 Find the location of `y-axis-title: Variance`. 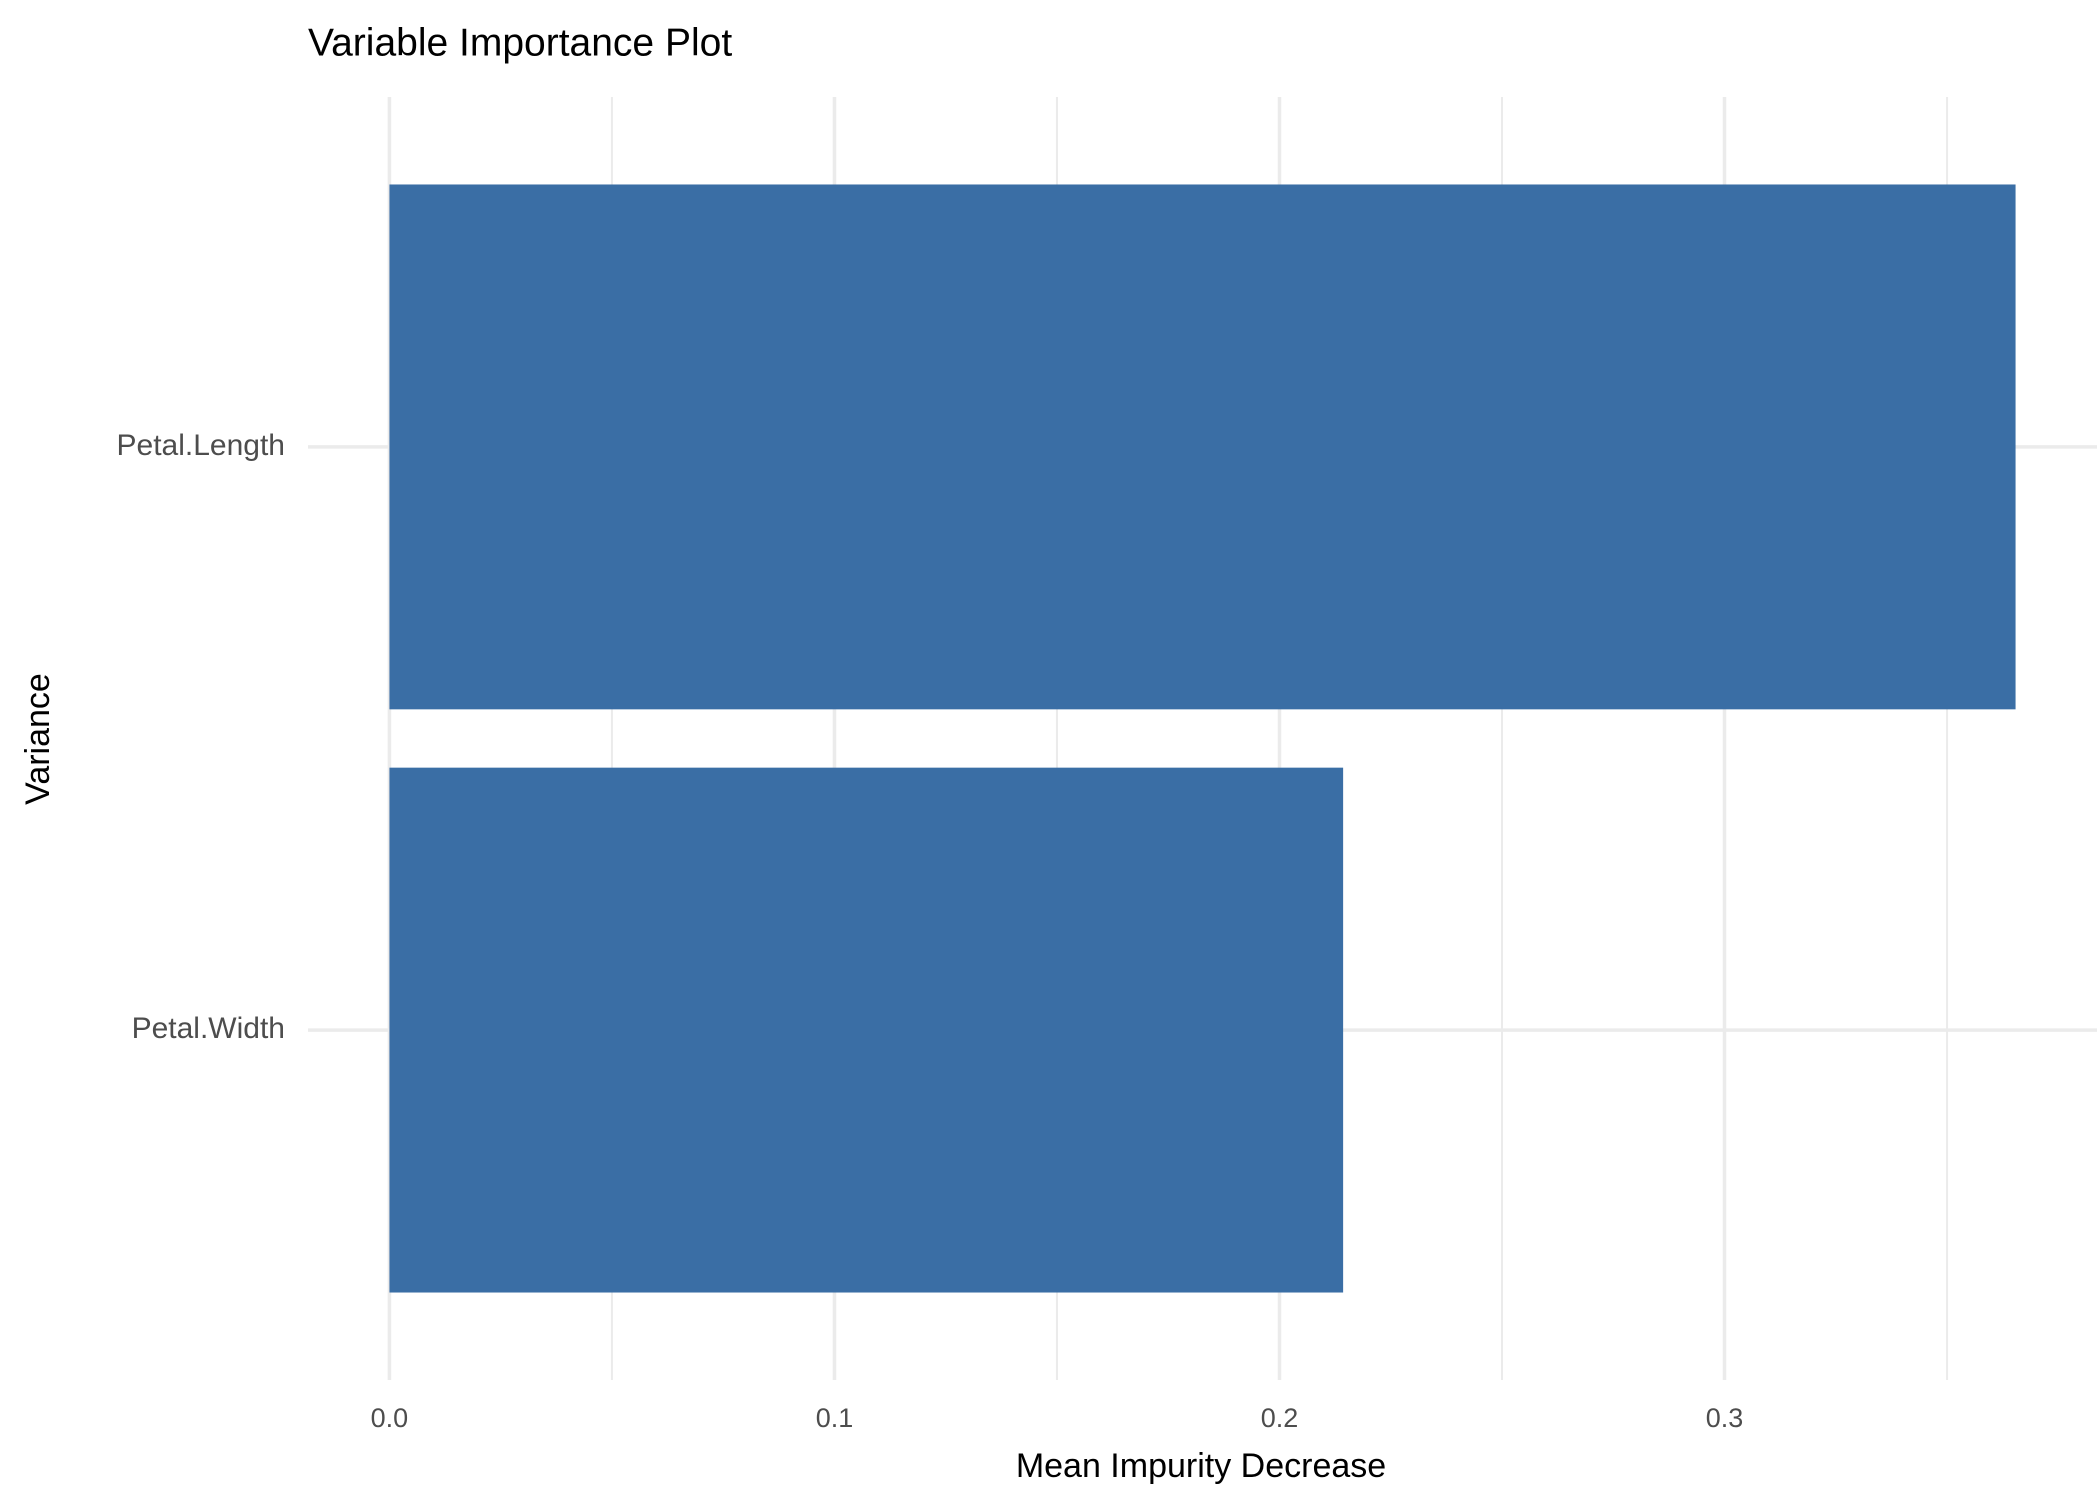

y-axis-title: Variance is located at coordinates (38, 739).